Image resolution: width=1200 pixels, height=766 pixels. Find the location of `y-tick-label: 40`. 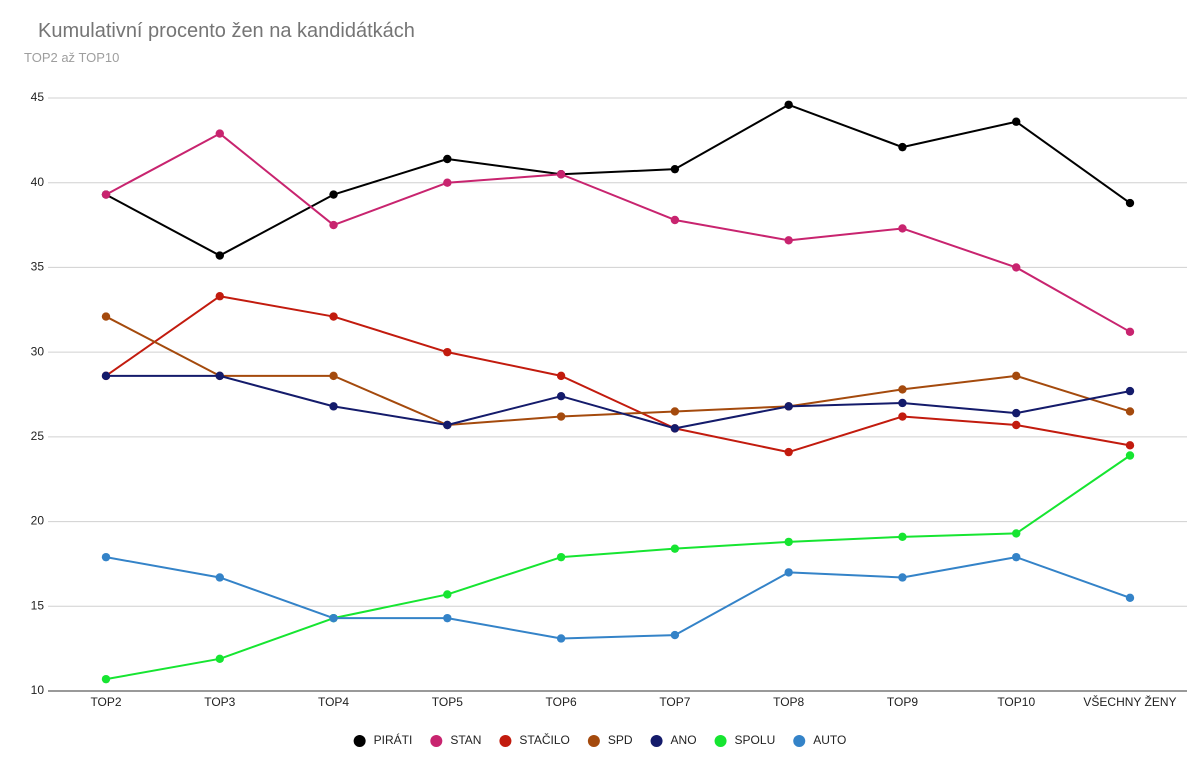

y-tick-label: 40 is located at coordinates (38, 182).